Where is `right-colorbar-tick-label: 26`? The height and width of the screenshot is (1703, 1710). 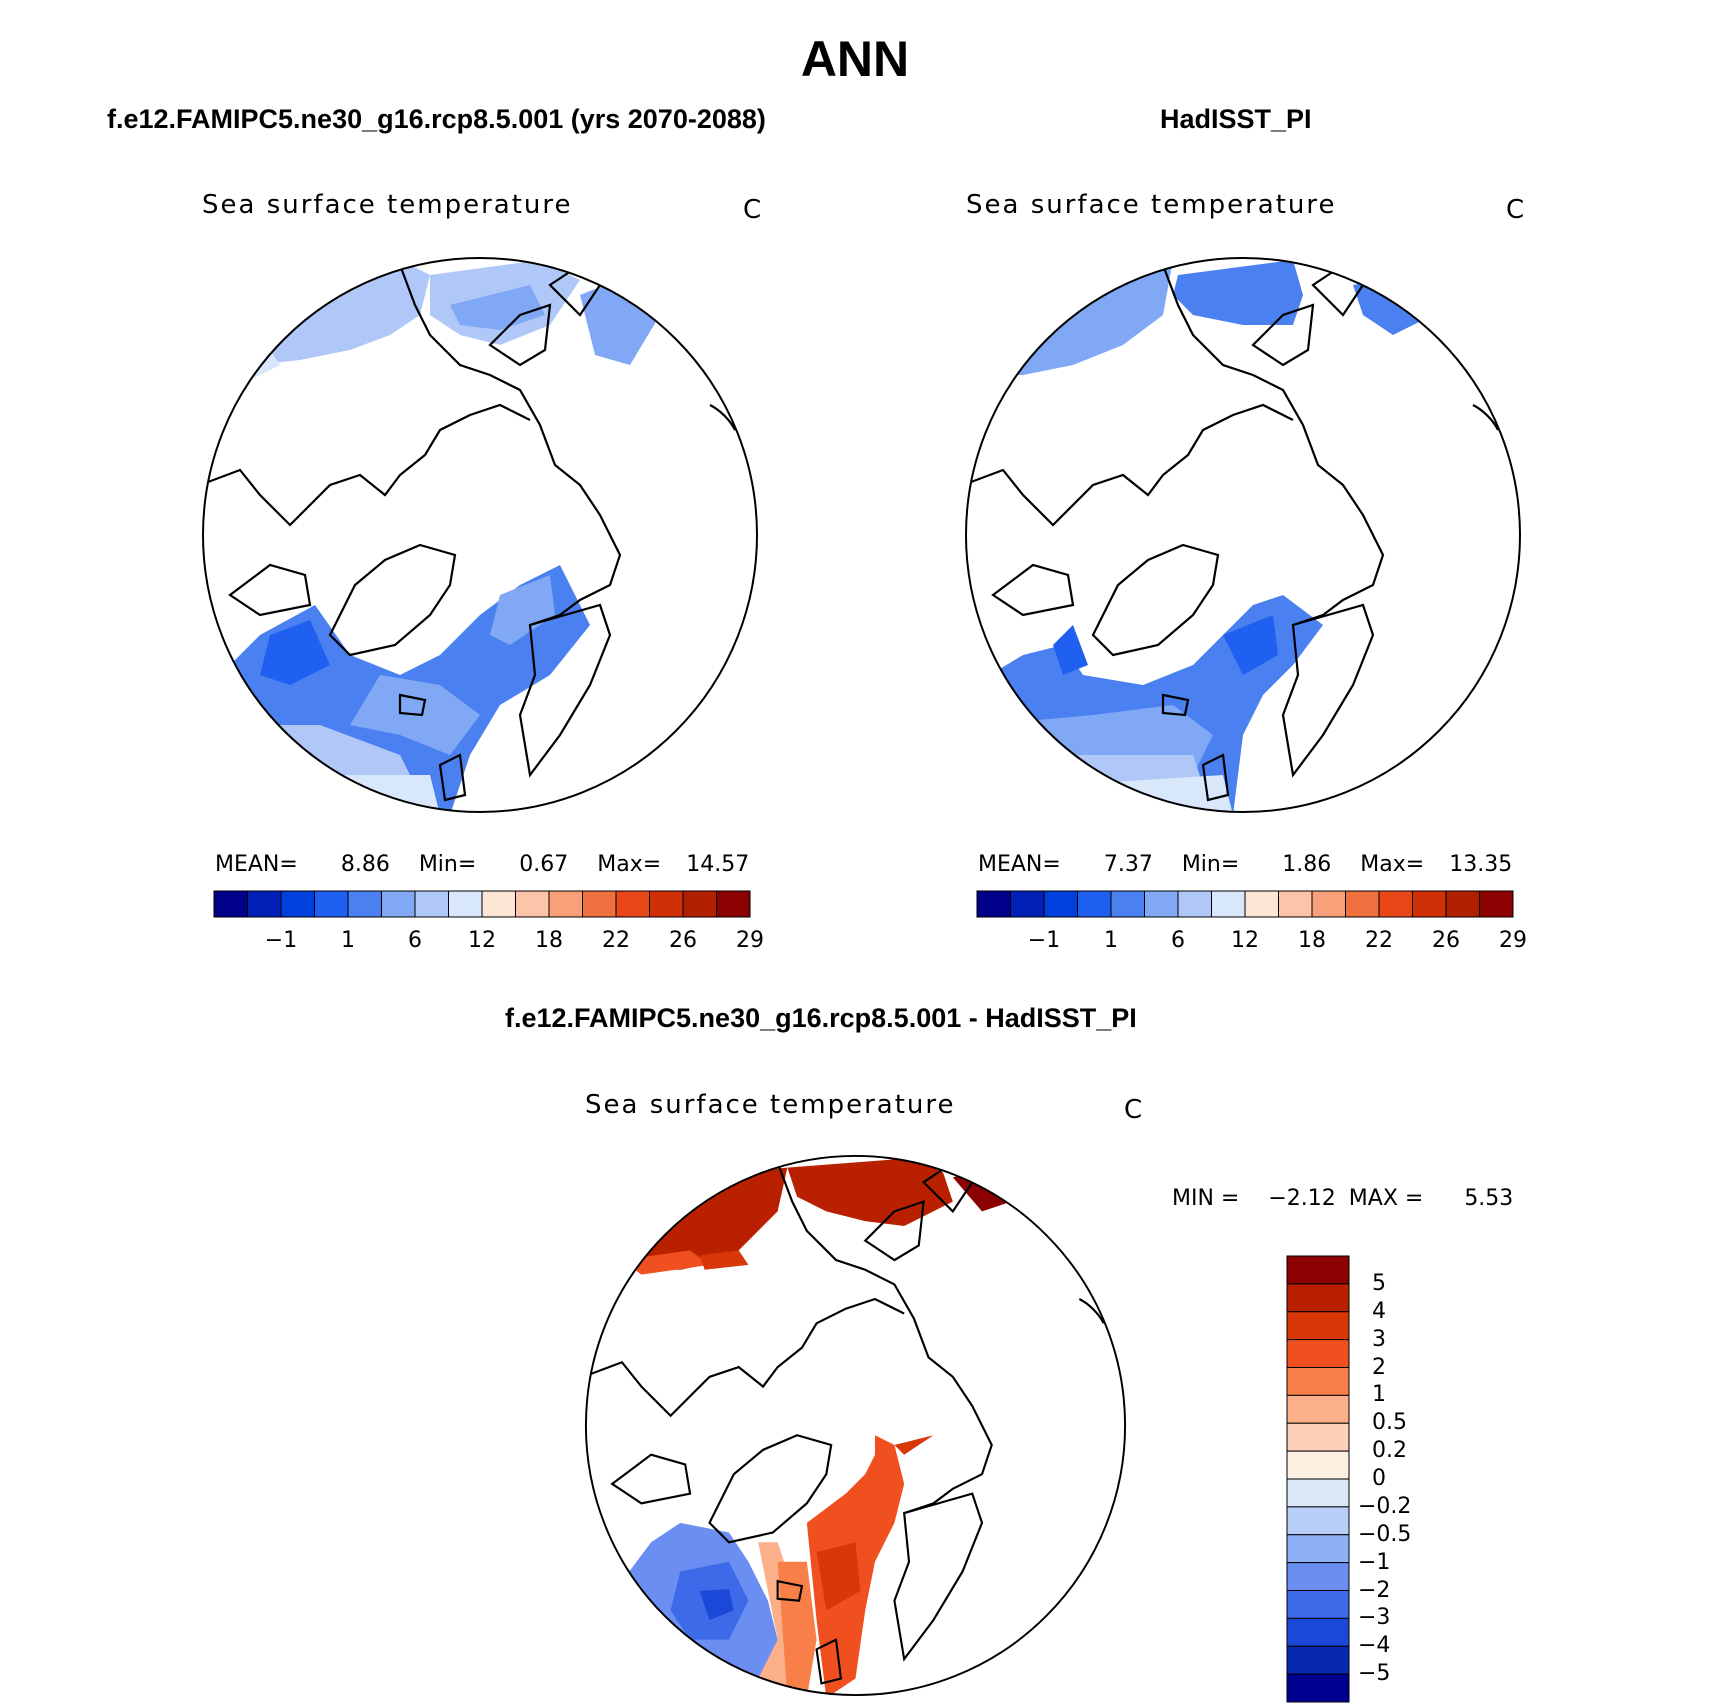 right-colorbar-tick-label: 26 is located at coordinates (1446, 940).